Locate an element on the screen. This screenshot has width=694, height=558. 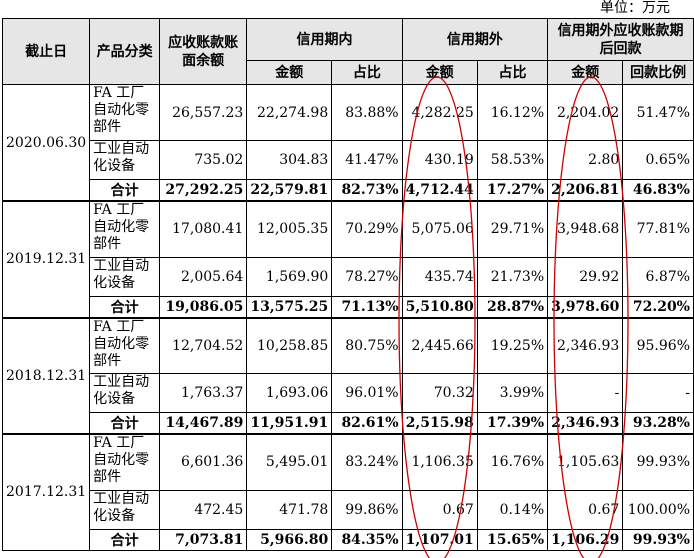
beyond-ratio-cell: 28.87% is located at coordinates (512, 306).